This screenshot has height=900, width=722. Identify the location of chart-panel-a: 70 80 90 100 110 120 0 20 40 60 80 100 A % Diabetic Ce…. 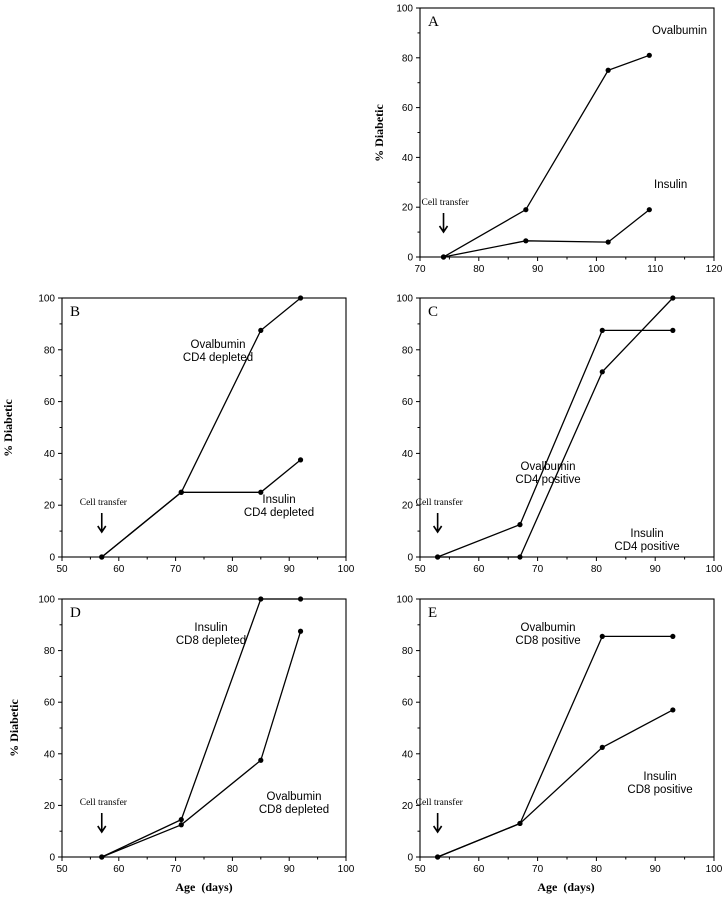
(547, 140).